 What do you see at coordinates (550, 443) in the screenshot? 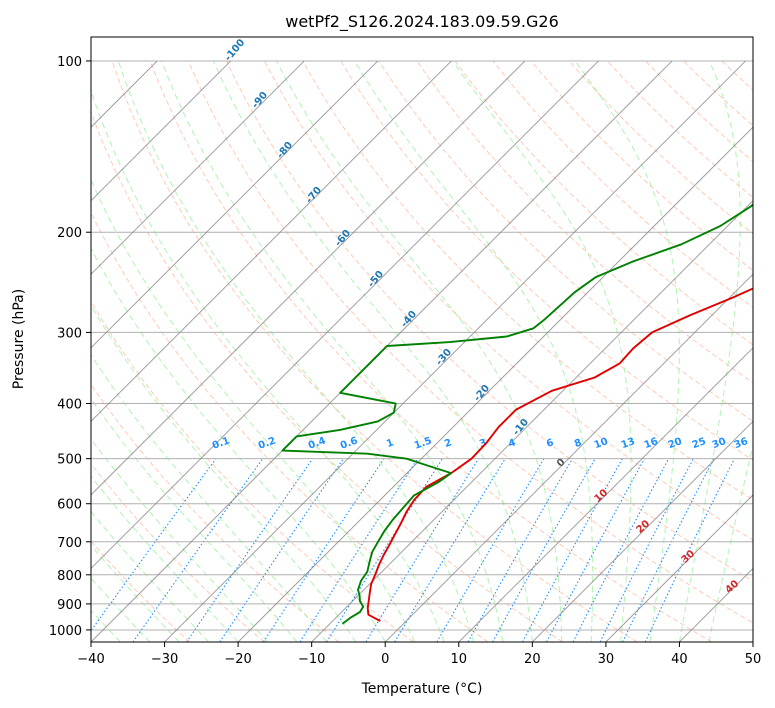
I see `mixing-ratio-label: 6` at bounding box center [550, 443].